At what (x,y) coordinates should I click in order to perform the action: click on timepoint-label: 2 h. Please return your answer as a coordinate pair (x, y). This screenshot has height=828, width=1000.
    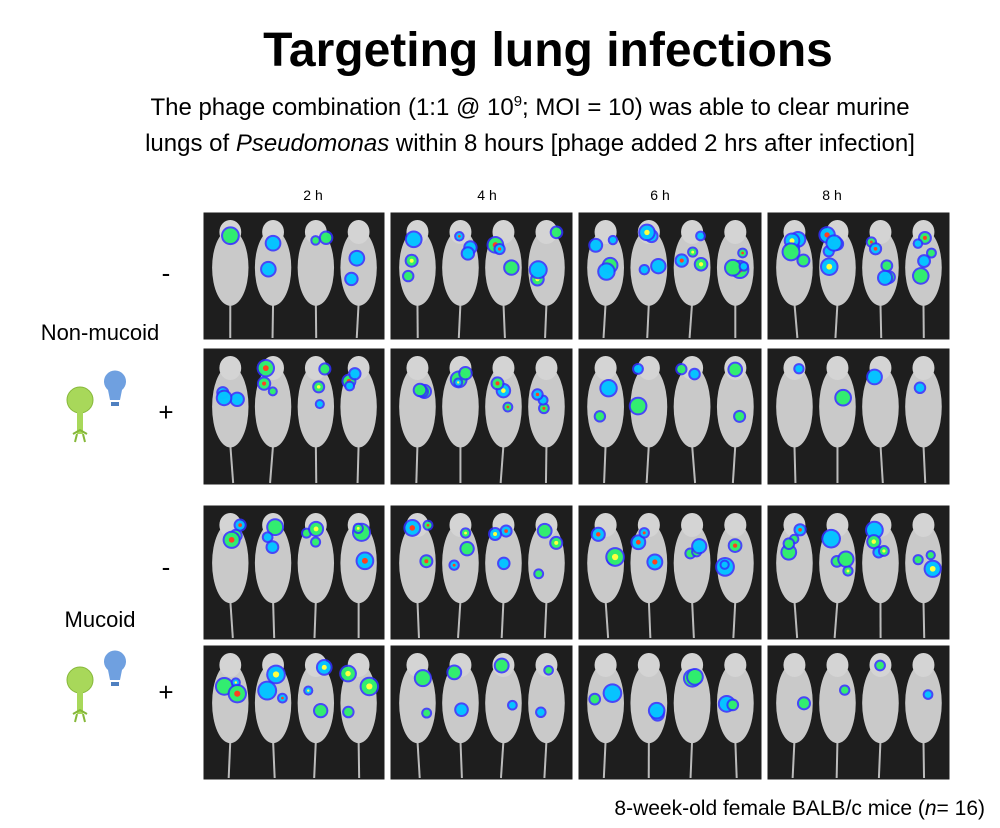
    Looking at the image, I should click on (312, 195).